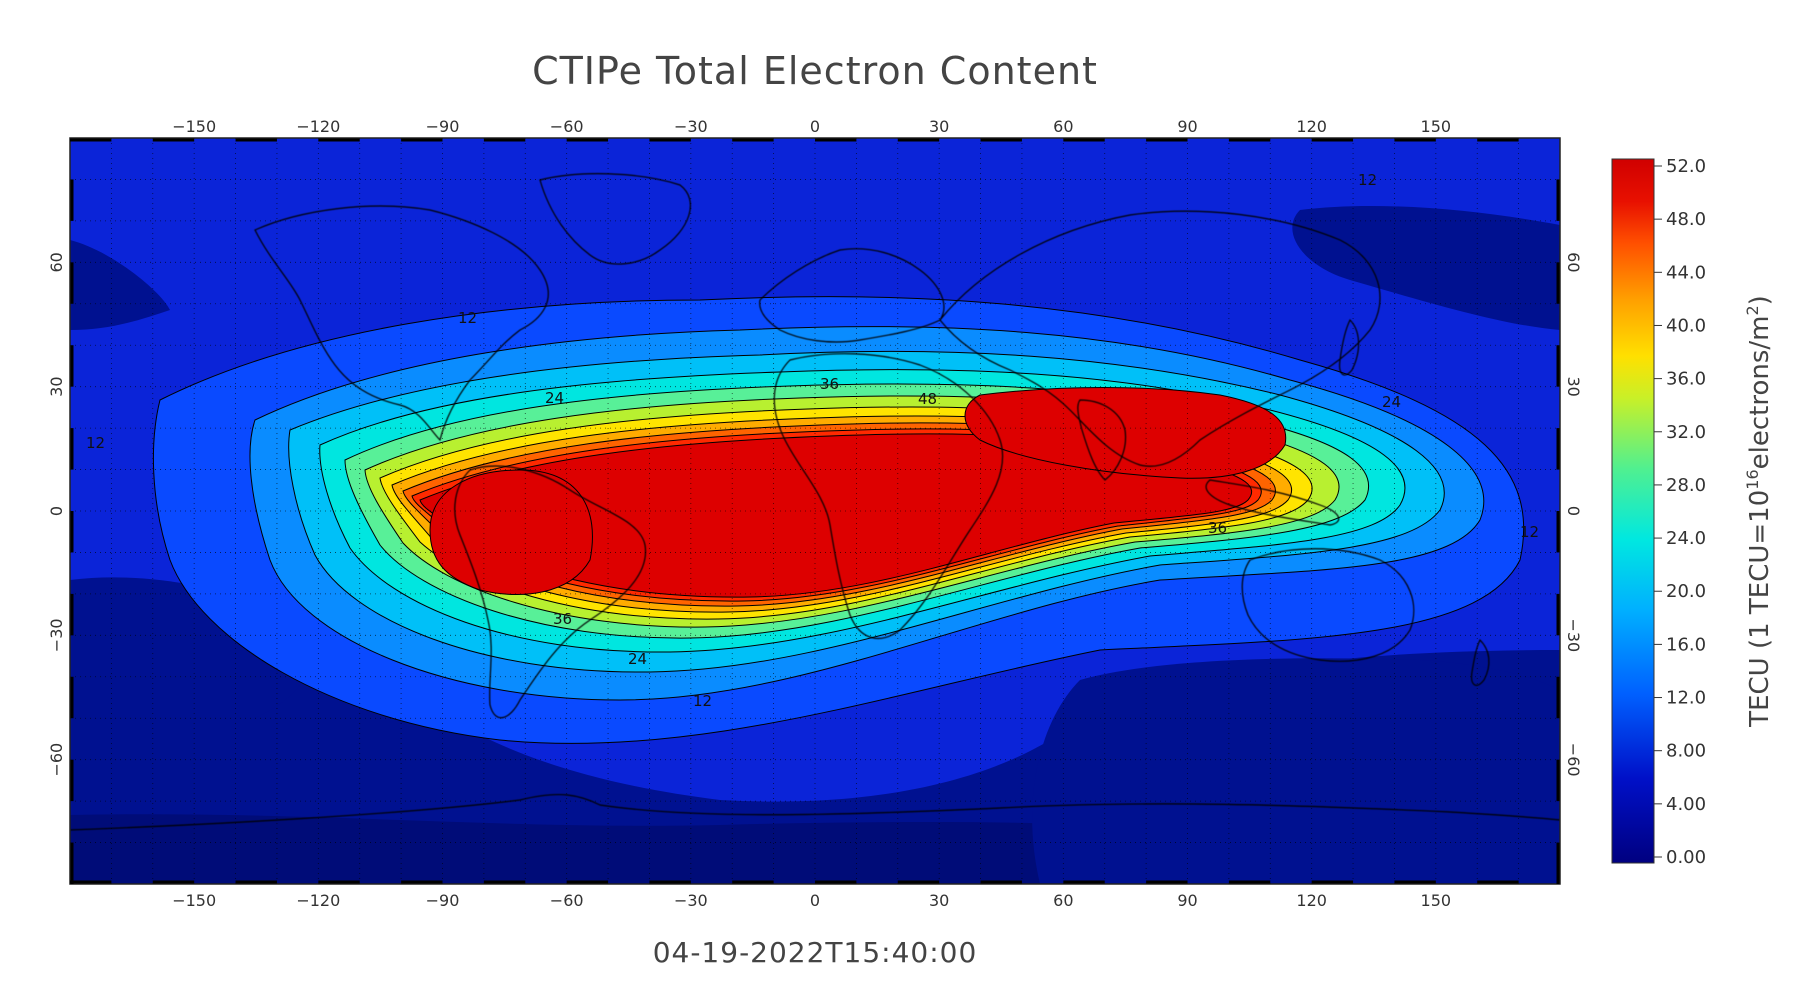 Image resolution: width=1800 pixels, height=1000 pixels. Describe the element at coordinates (815, 71) in the screenshot. I see `map-title: CTIPe Total Electron Content` at that location.